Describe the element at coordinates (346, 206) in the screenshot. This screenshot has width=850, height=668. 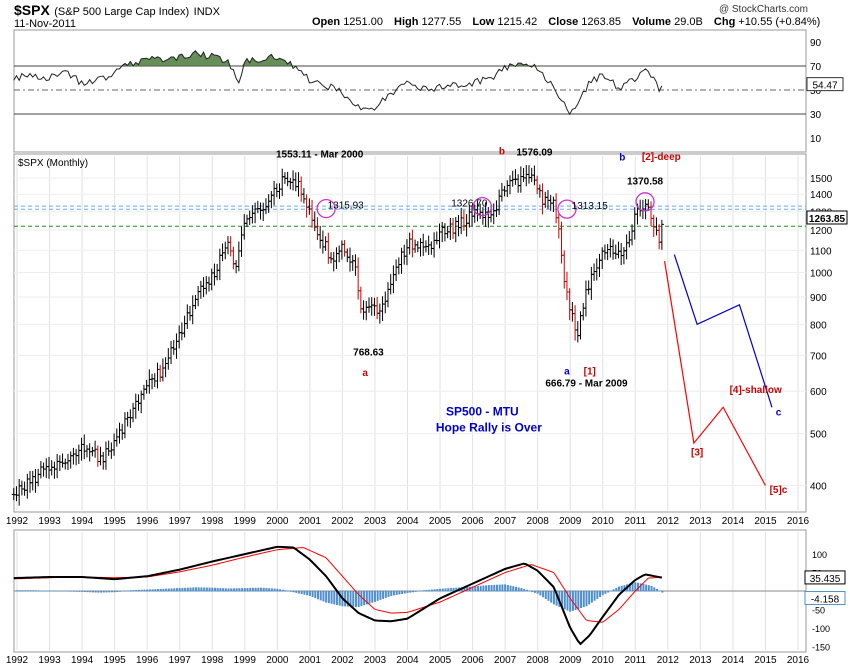
I see `price-annotation: 1315.93` at that location.